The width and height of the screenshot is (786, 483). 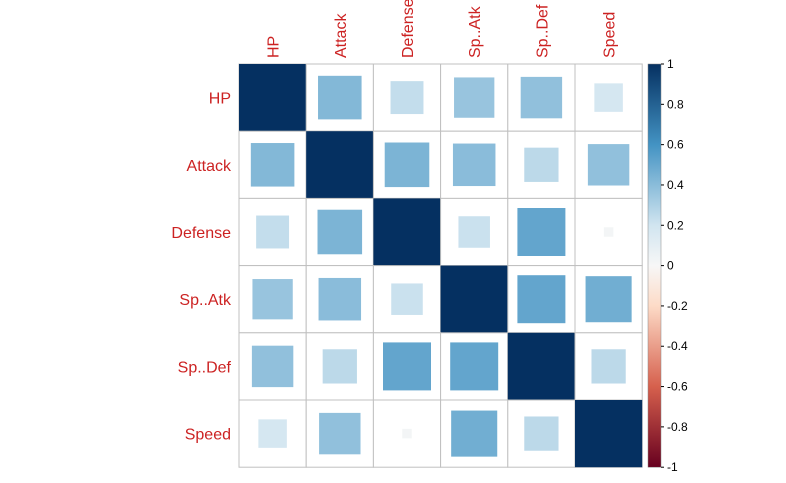 What do you see at coordinates (220, 99) in the screenshot?
I see `row-label-HP: HP` at bounding box center [220, 99].